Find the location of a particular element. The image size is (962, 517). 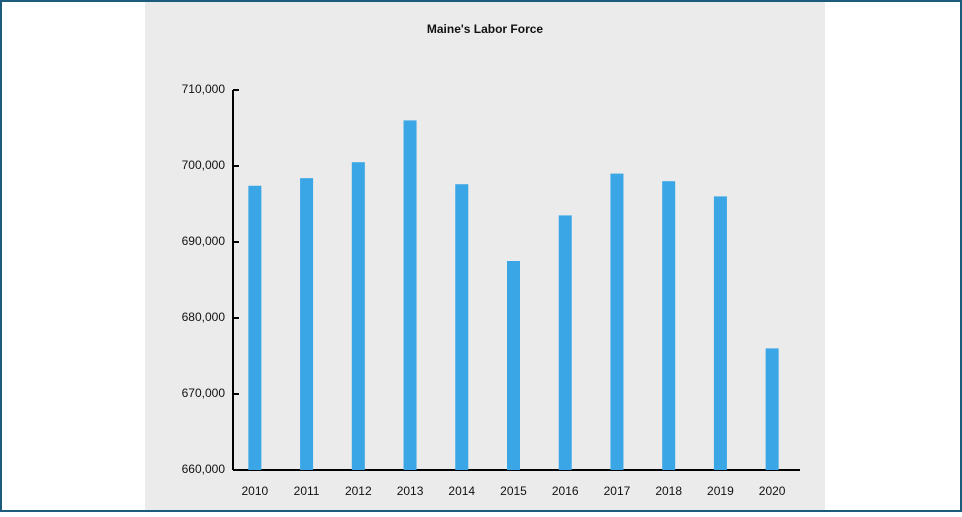

x-tick-label: 2016 is located at coordinates (565, 491).